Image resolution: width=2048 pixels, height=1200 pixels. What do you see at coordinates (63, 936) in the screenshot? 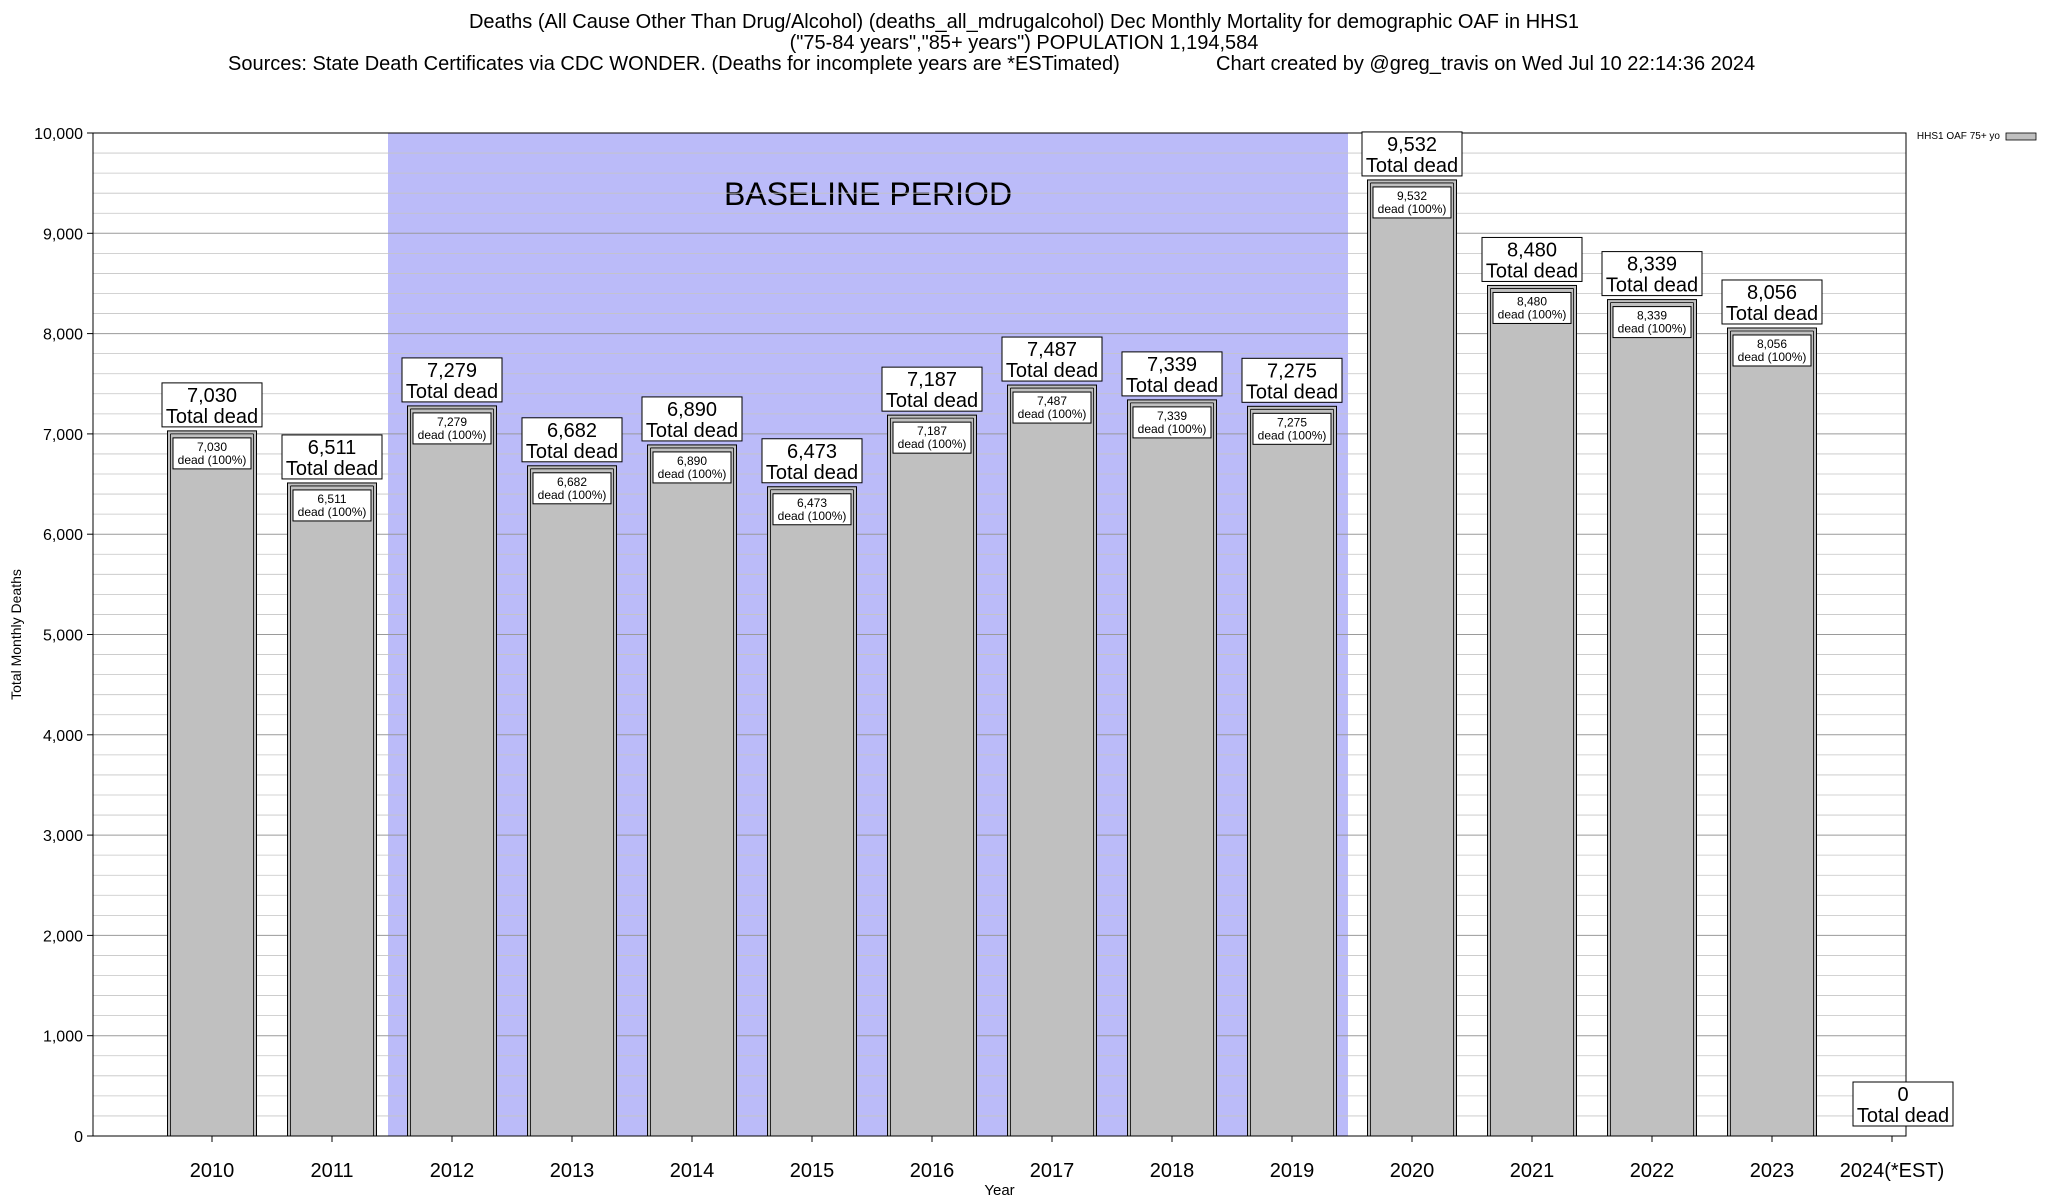
I see `y-tick-label: 2,000` at bounding box center [63, 936].